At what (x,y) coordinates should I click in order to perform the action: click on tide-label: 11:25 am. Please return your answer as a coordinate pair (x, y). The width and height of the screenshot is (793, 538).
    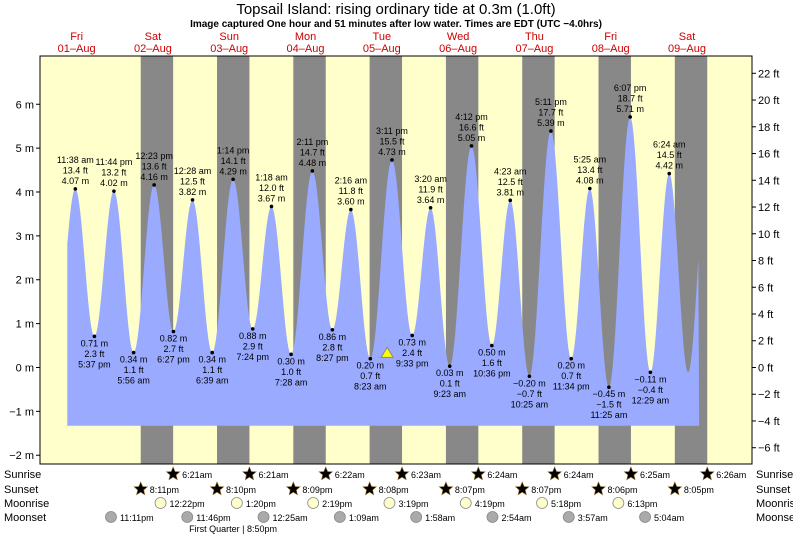
    Looking at the image, I should click on (608, 415).